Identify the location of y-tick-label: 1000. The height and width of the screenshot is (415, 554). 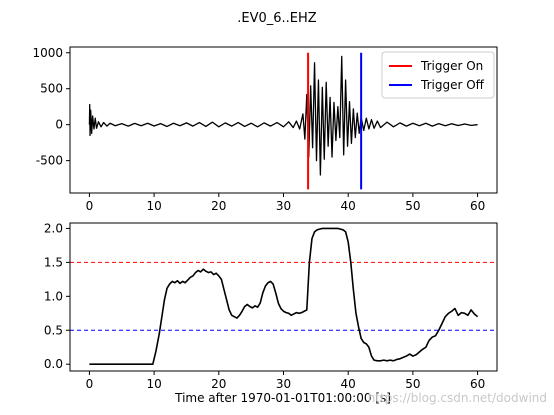
(47, 53).